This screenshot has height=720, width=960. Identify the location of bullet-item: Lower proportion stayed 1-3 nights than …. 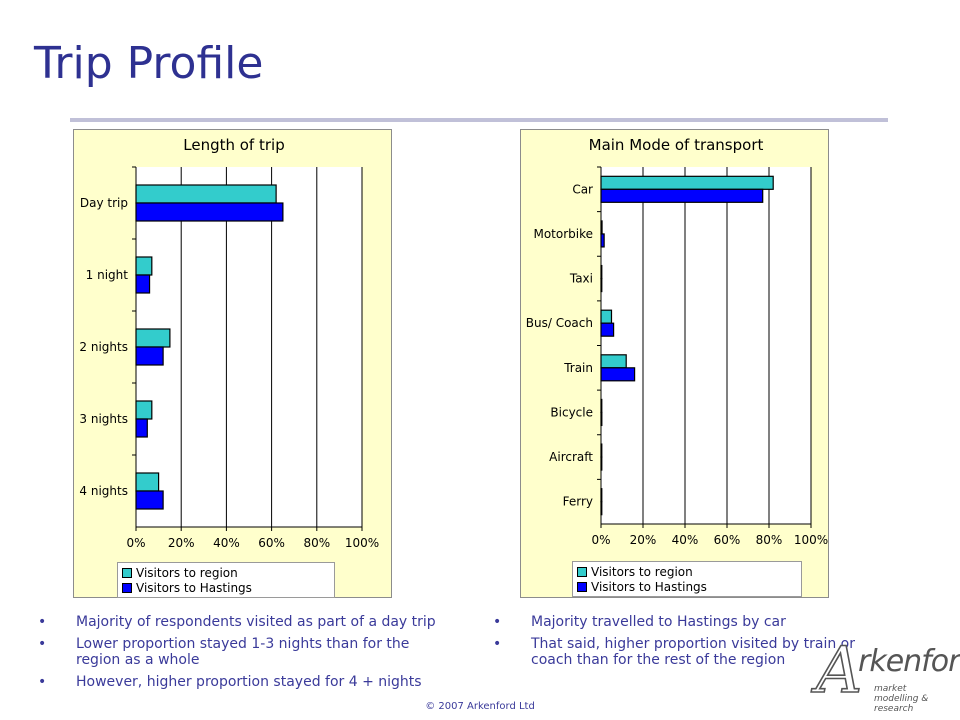
(238, 652).